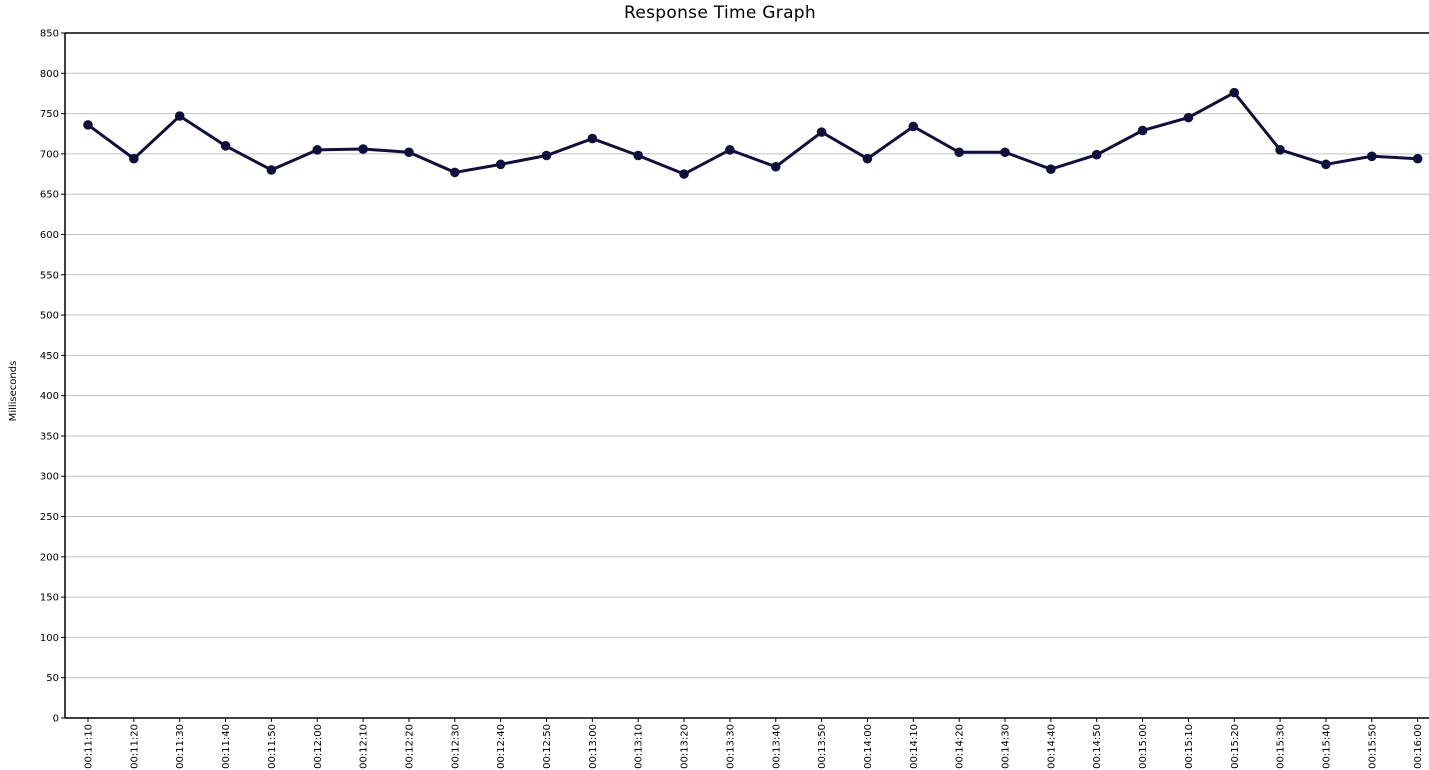 This screenshot has width=1429, height=770. I want to click on x-tick-label: 00:15:10, so click(1189, 746).